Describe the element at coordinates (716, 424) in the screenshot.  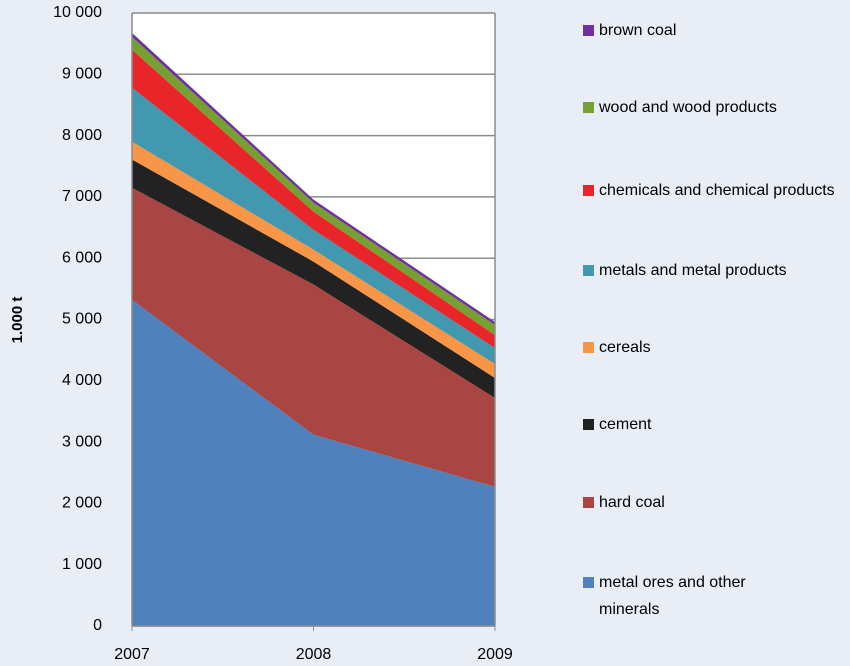
I see `legend-entry: cement` at that location.